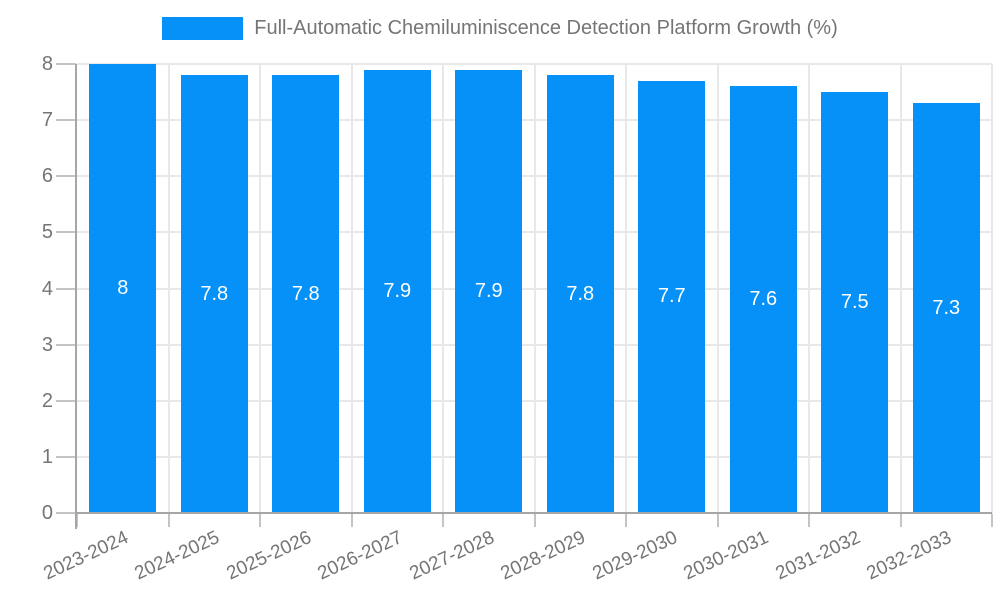 The height and width of the screenshot is (600, 1000). I want to click on x-tick-label: 2024-2025, so click(177, 556).